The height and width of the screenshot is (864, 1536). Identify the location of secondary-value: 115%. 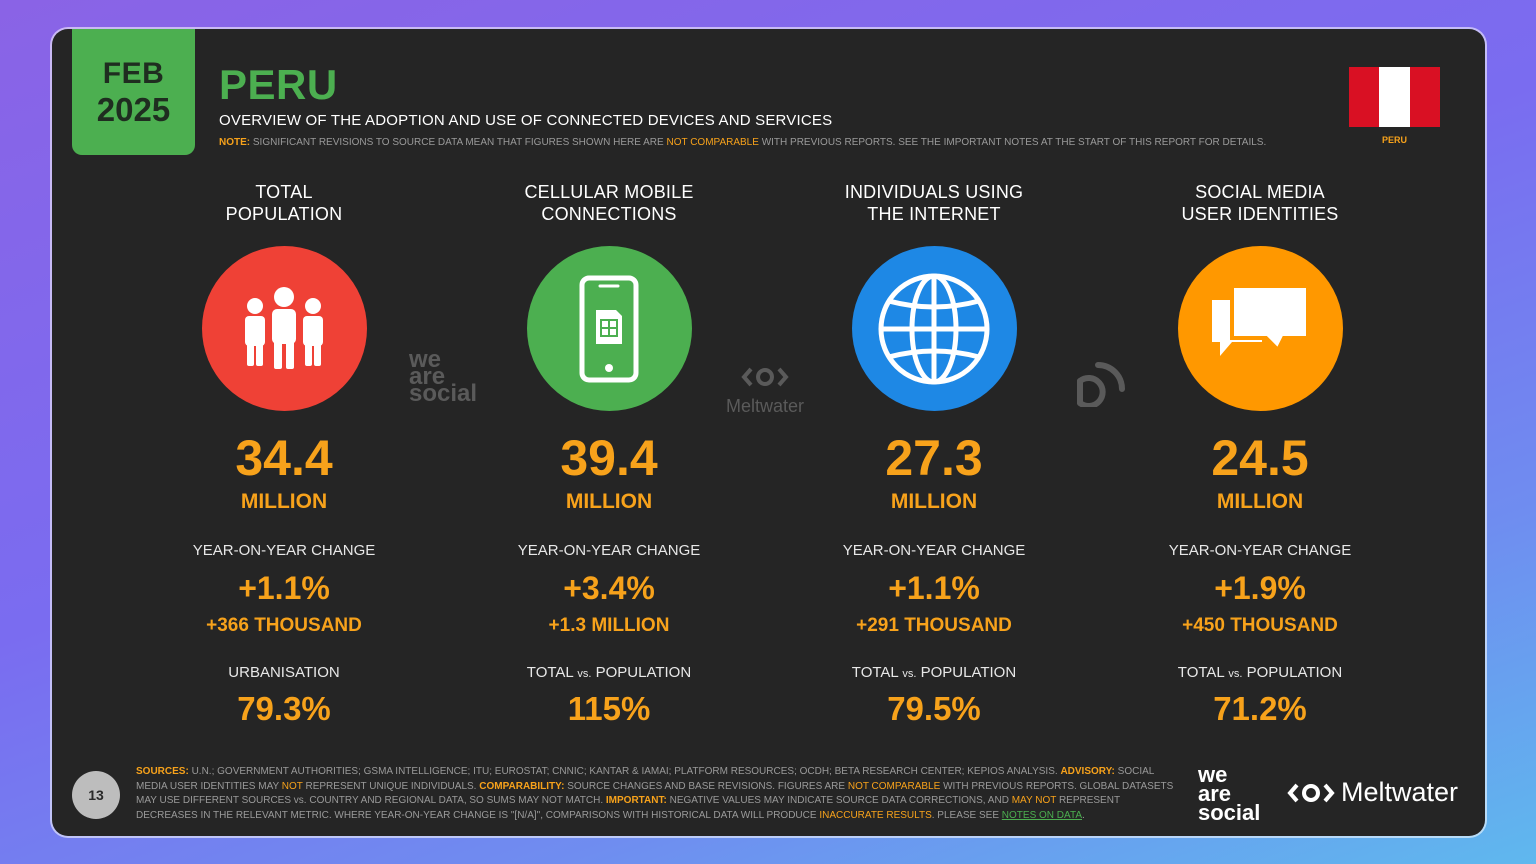
(609, 708).